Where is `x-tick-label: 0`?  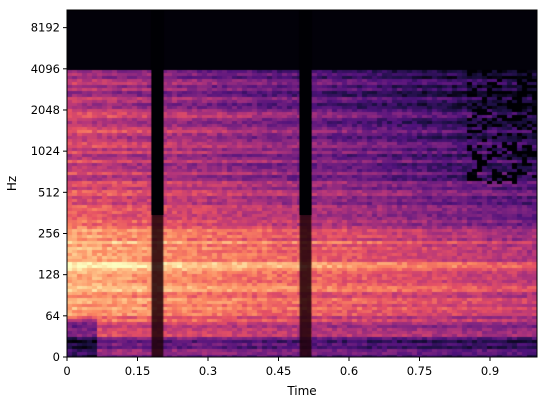
x-tick-label: 0 is located at coordinates (66, 371).